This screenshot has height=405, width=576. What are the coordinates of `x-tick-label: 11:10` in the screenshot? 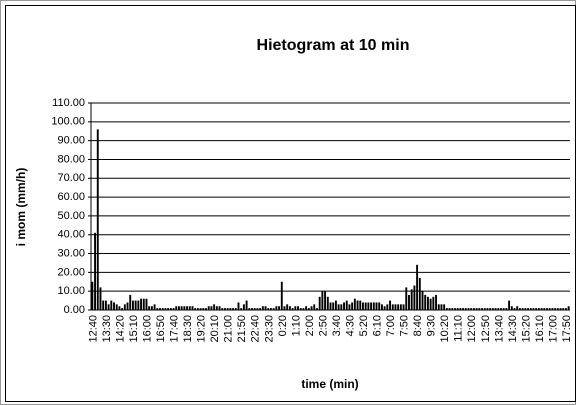 It's located at (459, 328).